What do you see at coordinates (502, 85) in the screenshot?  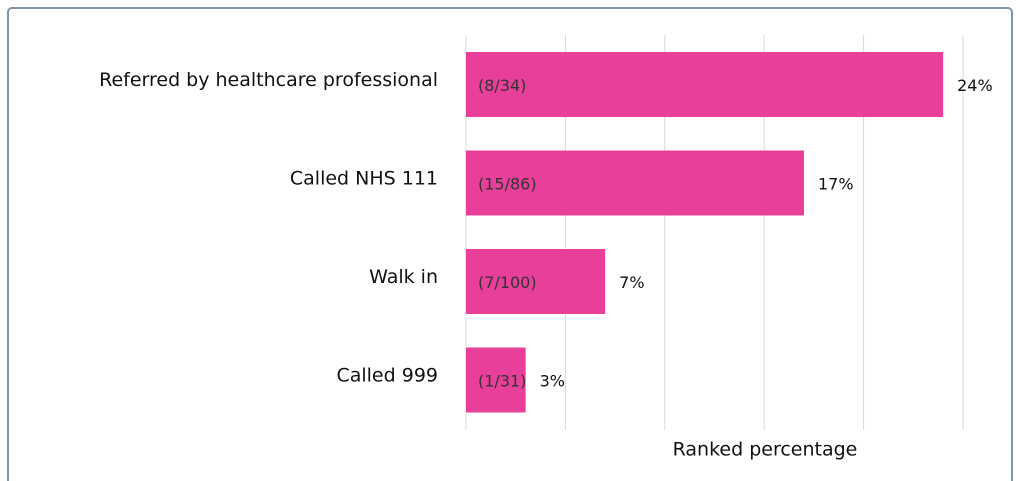 I see `fraction-label: (8/34)` at bounding box center [502, 85].